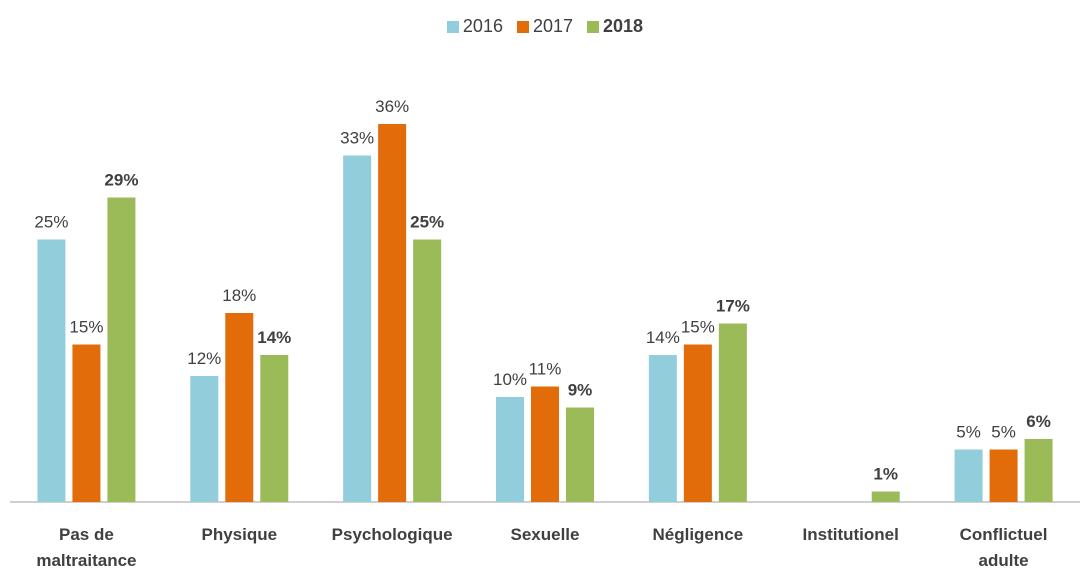 The image size is (1090, 574). Describe the element at coordinates (121, 180) in the screenshot. I see `data-label: 29%` at that location.